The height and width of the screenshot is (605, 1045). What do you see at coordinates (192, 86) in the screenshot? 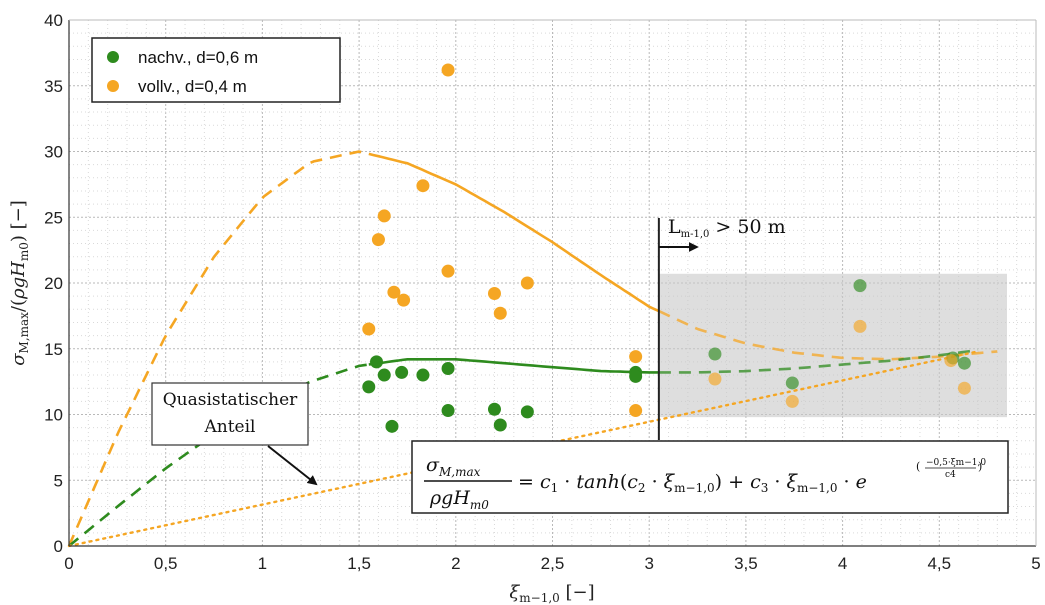
I see `legend-label-vollv: vollv., d=0,4 m` at bounding box center [192, 86].